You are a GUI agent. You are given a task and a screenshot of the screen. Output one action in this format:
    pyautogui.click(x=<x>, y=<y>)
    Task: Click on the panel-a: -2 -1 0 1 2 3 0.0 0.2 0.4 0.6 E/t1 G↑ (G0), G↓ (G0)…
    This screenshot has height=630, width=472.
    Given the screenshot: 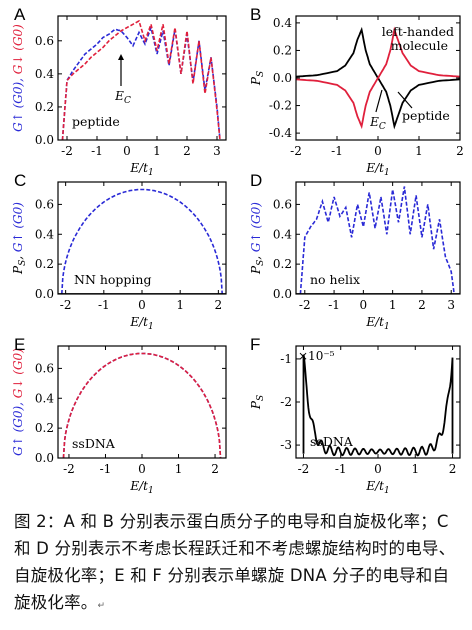 What is the action you would take?
    pyautogui.click(x=119, y=91)
    